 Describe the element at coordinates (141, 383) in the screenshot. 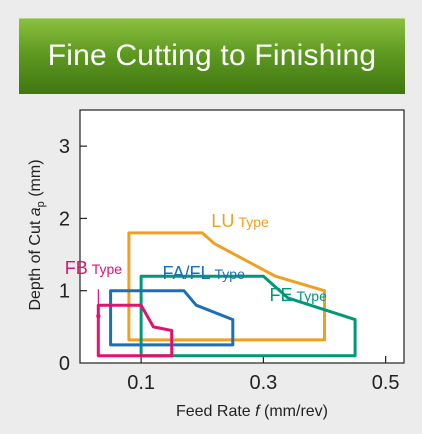

I see `x-tick-label-0: 0.1` at that location.